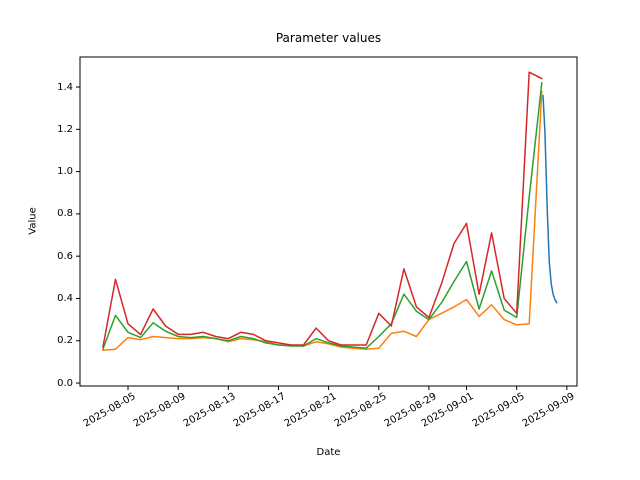 This screenshot has height=480, width=640. What do you see at coordinates (65, 214) in the screenshot?
I see `y-tick-label: 0.8` at bounding box center [65, 214].